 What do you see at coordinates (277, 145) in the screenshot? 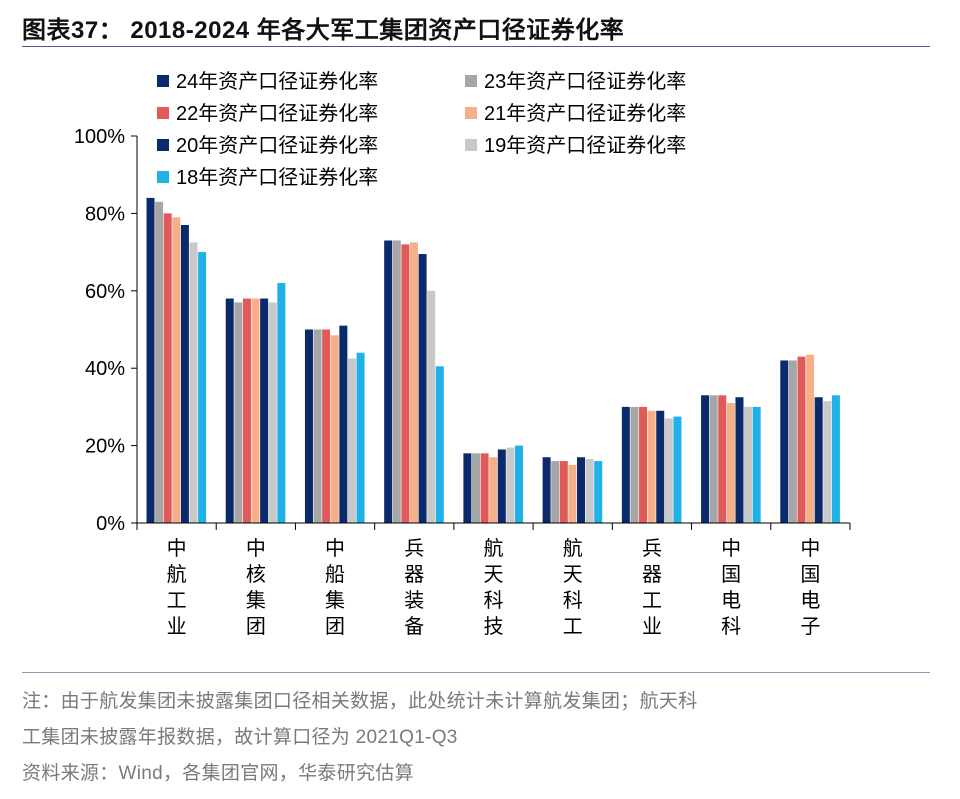
I see `legend-label: 20年资产口径证券化率` at bounding box center [277, 145].